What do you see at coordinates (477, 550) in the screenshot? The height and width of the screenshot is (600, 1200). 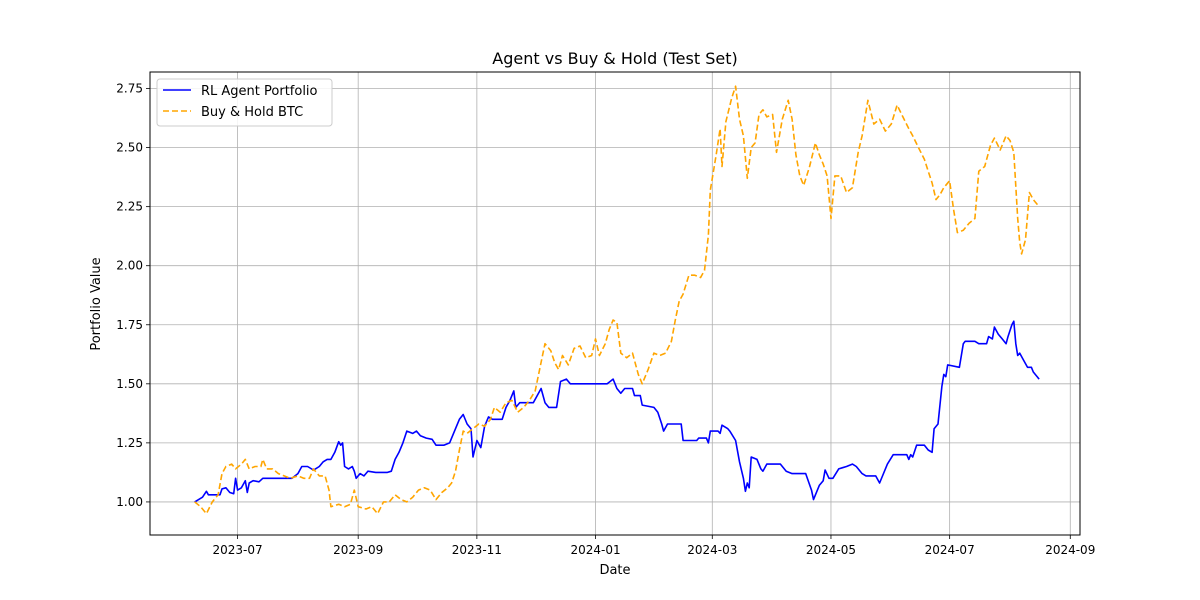 I see `x-tick-label: 2023-11` at bounding box center [477, 550].